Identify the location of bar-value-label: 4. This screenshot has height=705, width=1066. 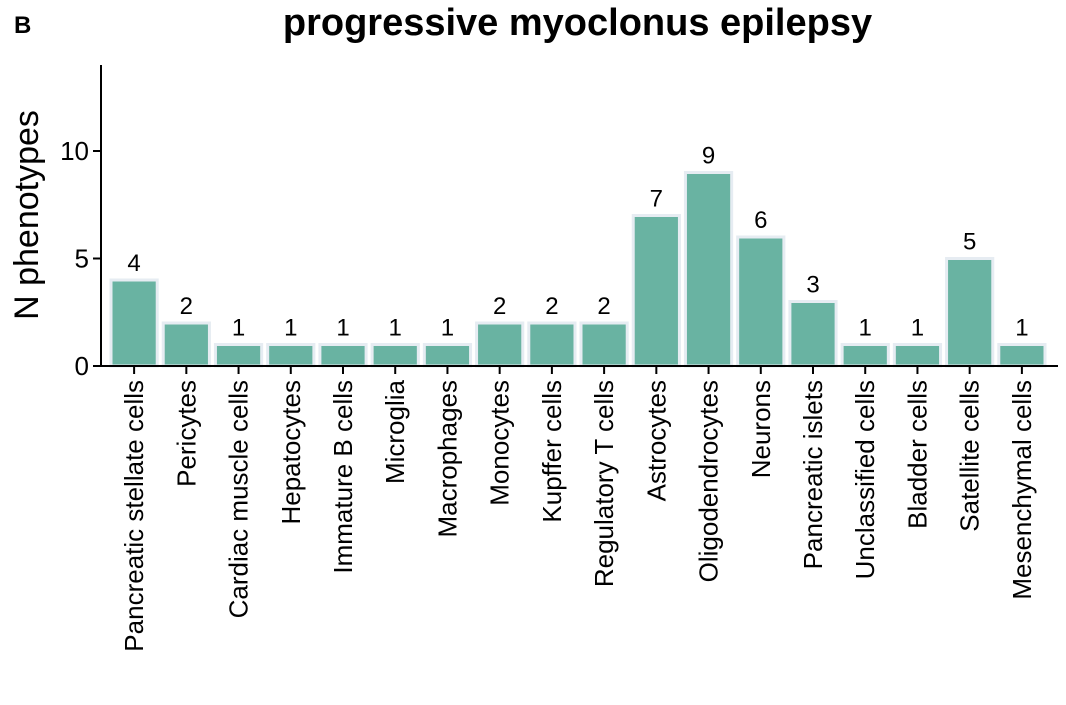
(133, 263).